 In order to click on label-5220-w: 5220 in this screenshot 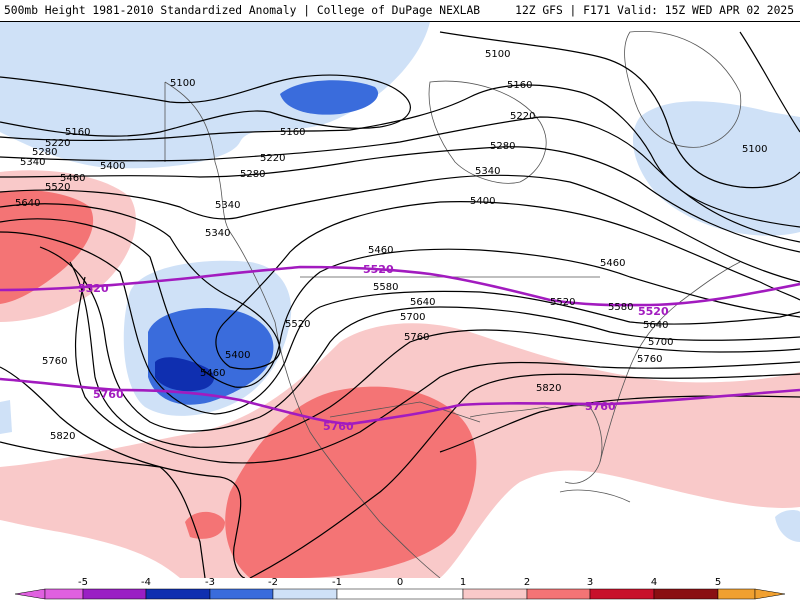, I will do `click(57, 143)`.